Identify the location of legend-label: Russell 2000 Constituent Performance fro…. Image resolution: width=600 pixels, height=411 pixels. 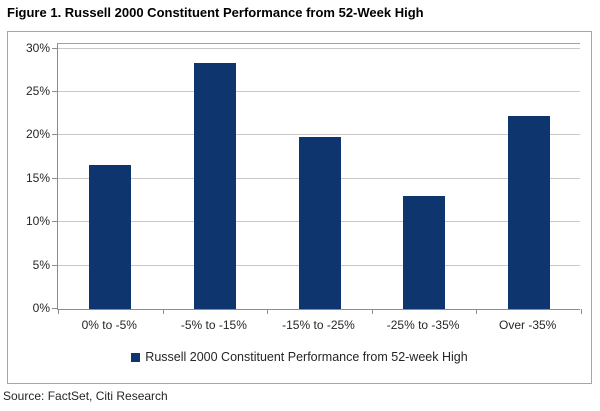
(306, 357).